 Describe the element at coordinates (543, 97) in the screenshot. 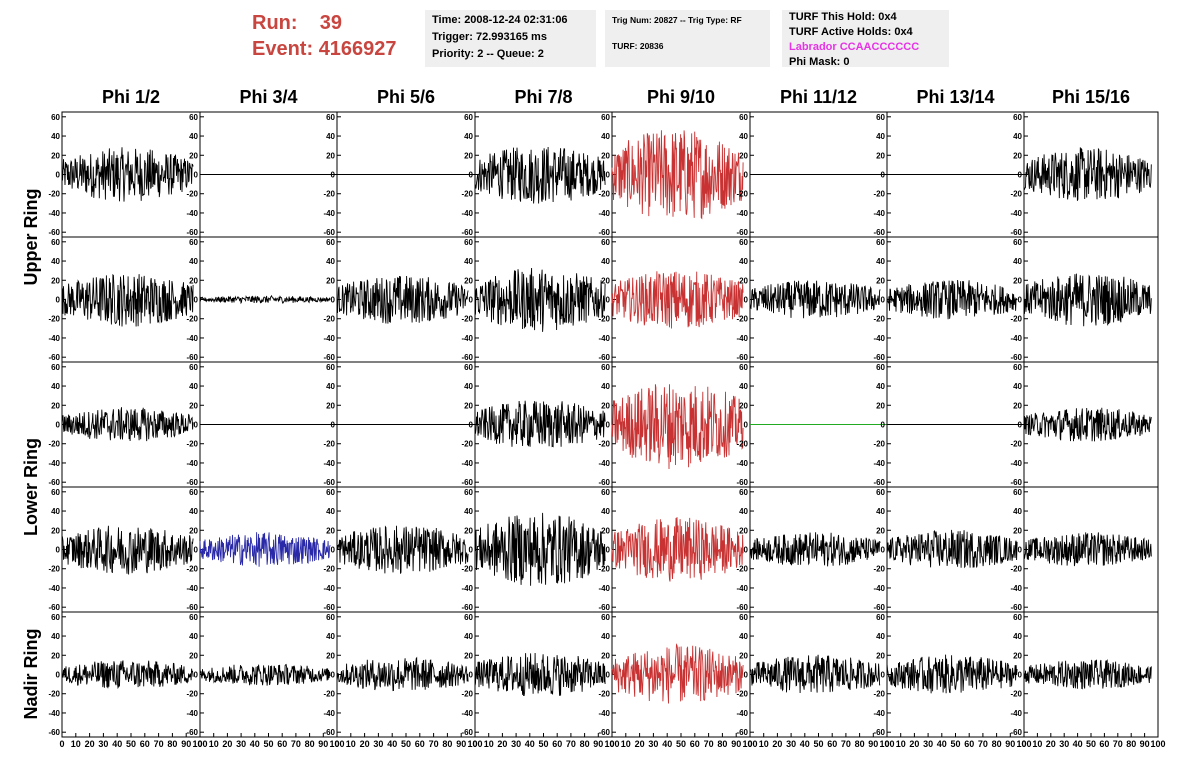

I see `column-header: Phi 7/8` at that location.